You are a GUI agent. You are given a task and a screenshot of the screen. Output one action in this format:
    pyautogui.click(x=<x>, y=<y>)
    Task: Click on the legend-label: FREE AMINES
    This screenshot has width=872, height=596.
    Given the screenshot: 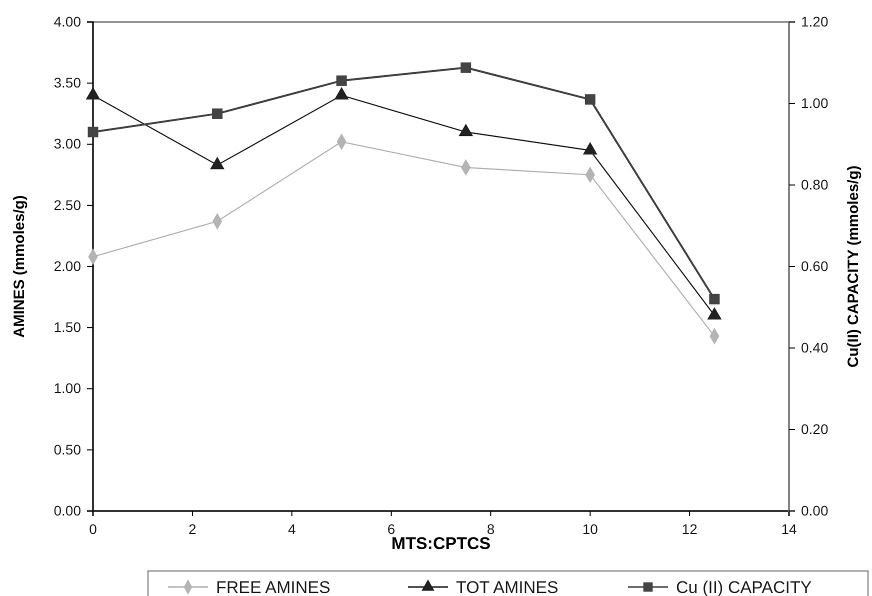 What is the action you would take?
    pyautogui.click(x=273, y=587)
    